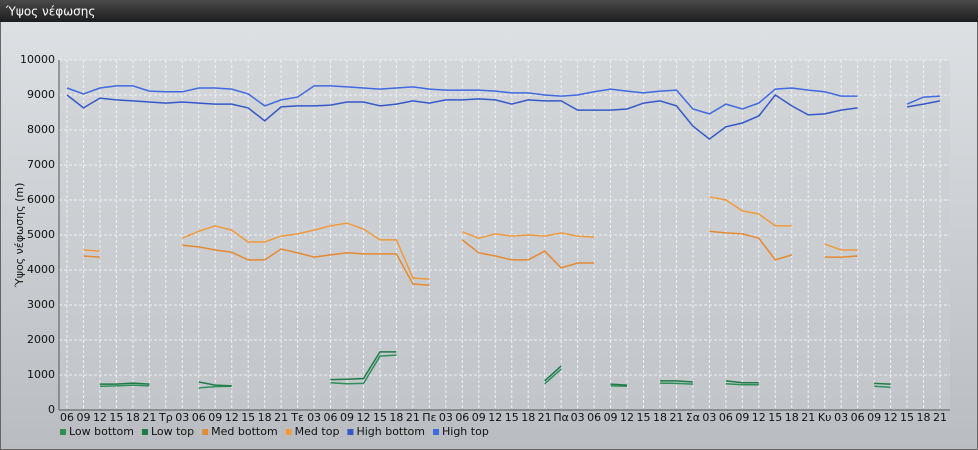  Describe the element at coordinates (51, 409) in the screenshot. I see `y-tick-label: 0` at that location.